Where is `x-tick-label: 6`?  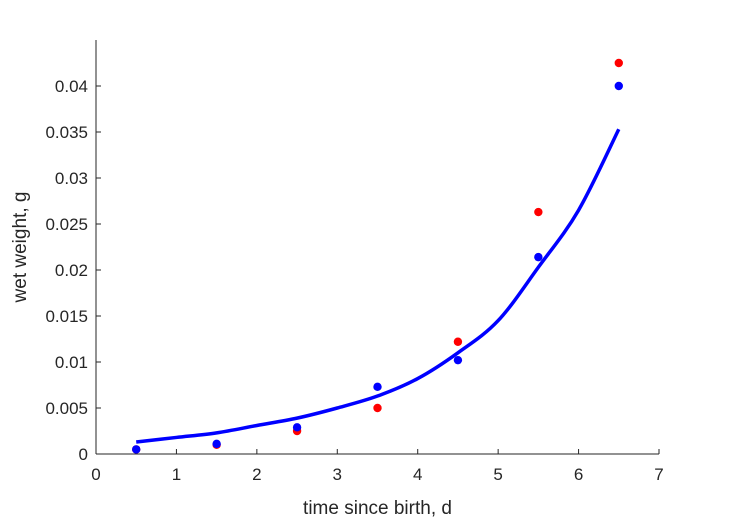
x-tick-label: 6 is located at coordinates (578, 474).